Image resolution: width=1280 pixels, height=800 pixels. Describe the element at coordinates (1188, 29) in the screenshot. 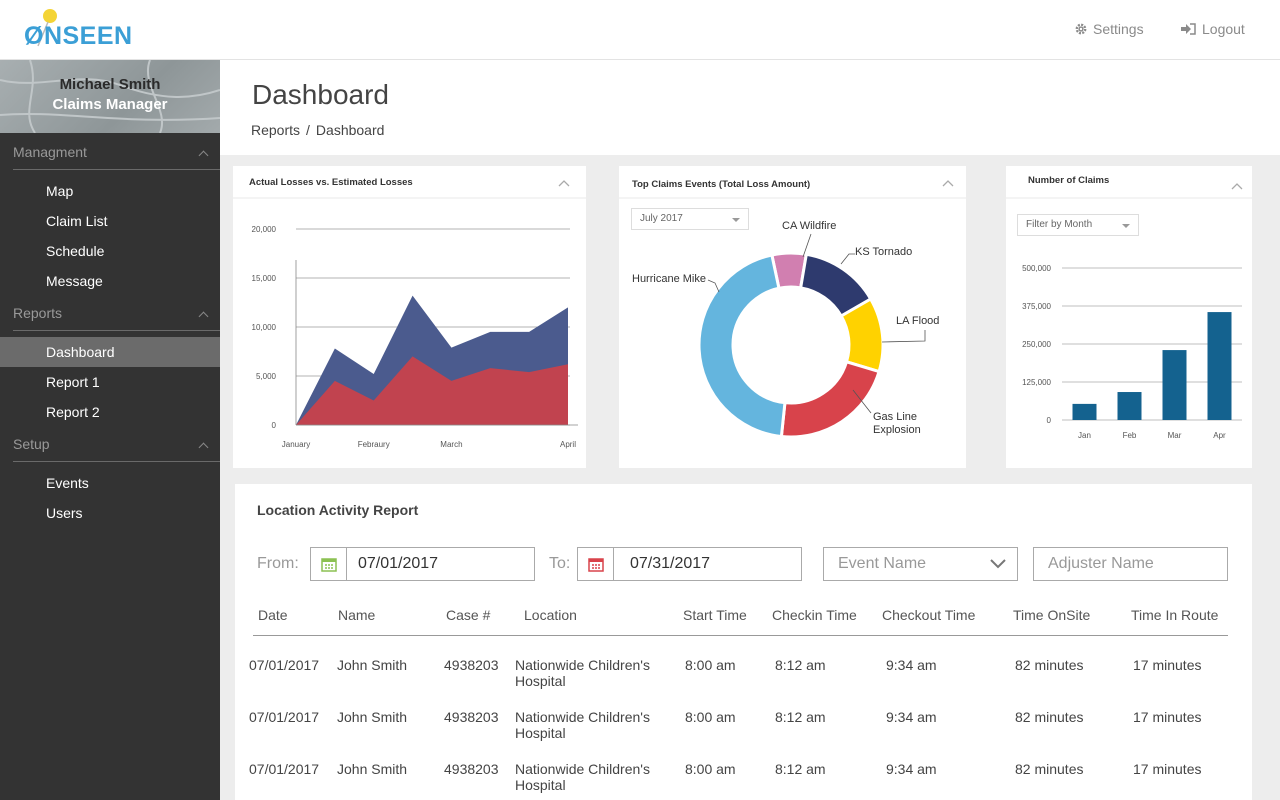

I see `logout-icon` at that location.